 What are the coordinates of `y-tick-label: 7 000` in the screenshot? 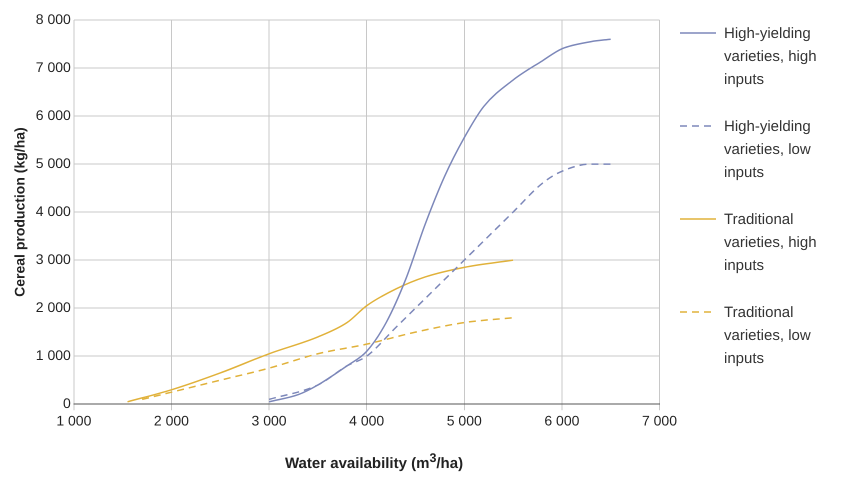 It's located at (54, 66).